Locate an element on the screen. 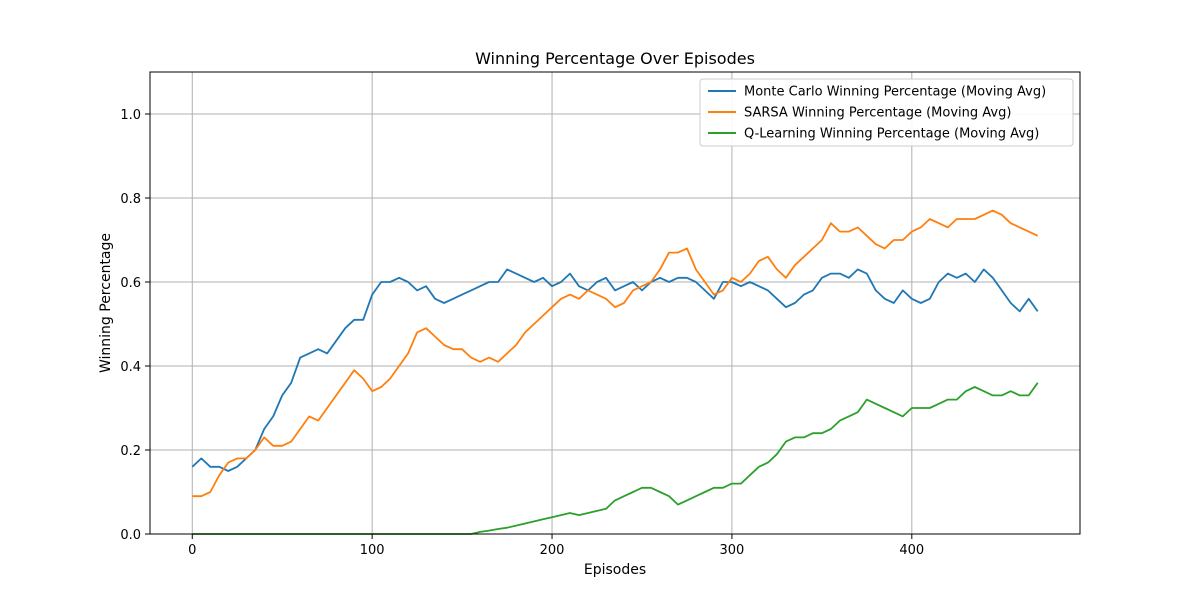 This screenshot has height=600, width=1200. x-tick-label: 100 is located at coordinates (372, 550).